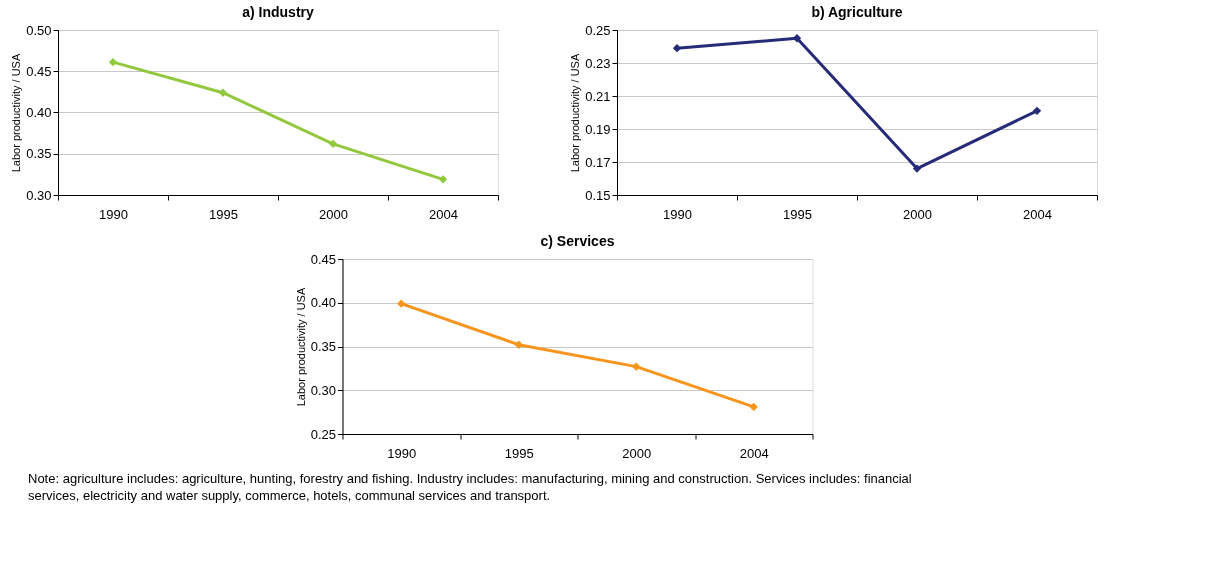  What do you see at coordinates (857, 12) in the screenshot?
I see `chart-title: b) Agriculture` at bounding box center [857, 12].